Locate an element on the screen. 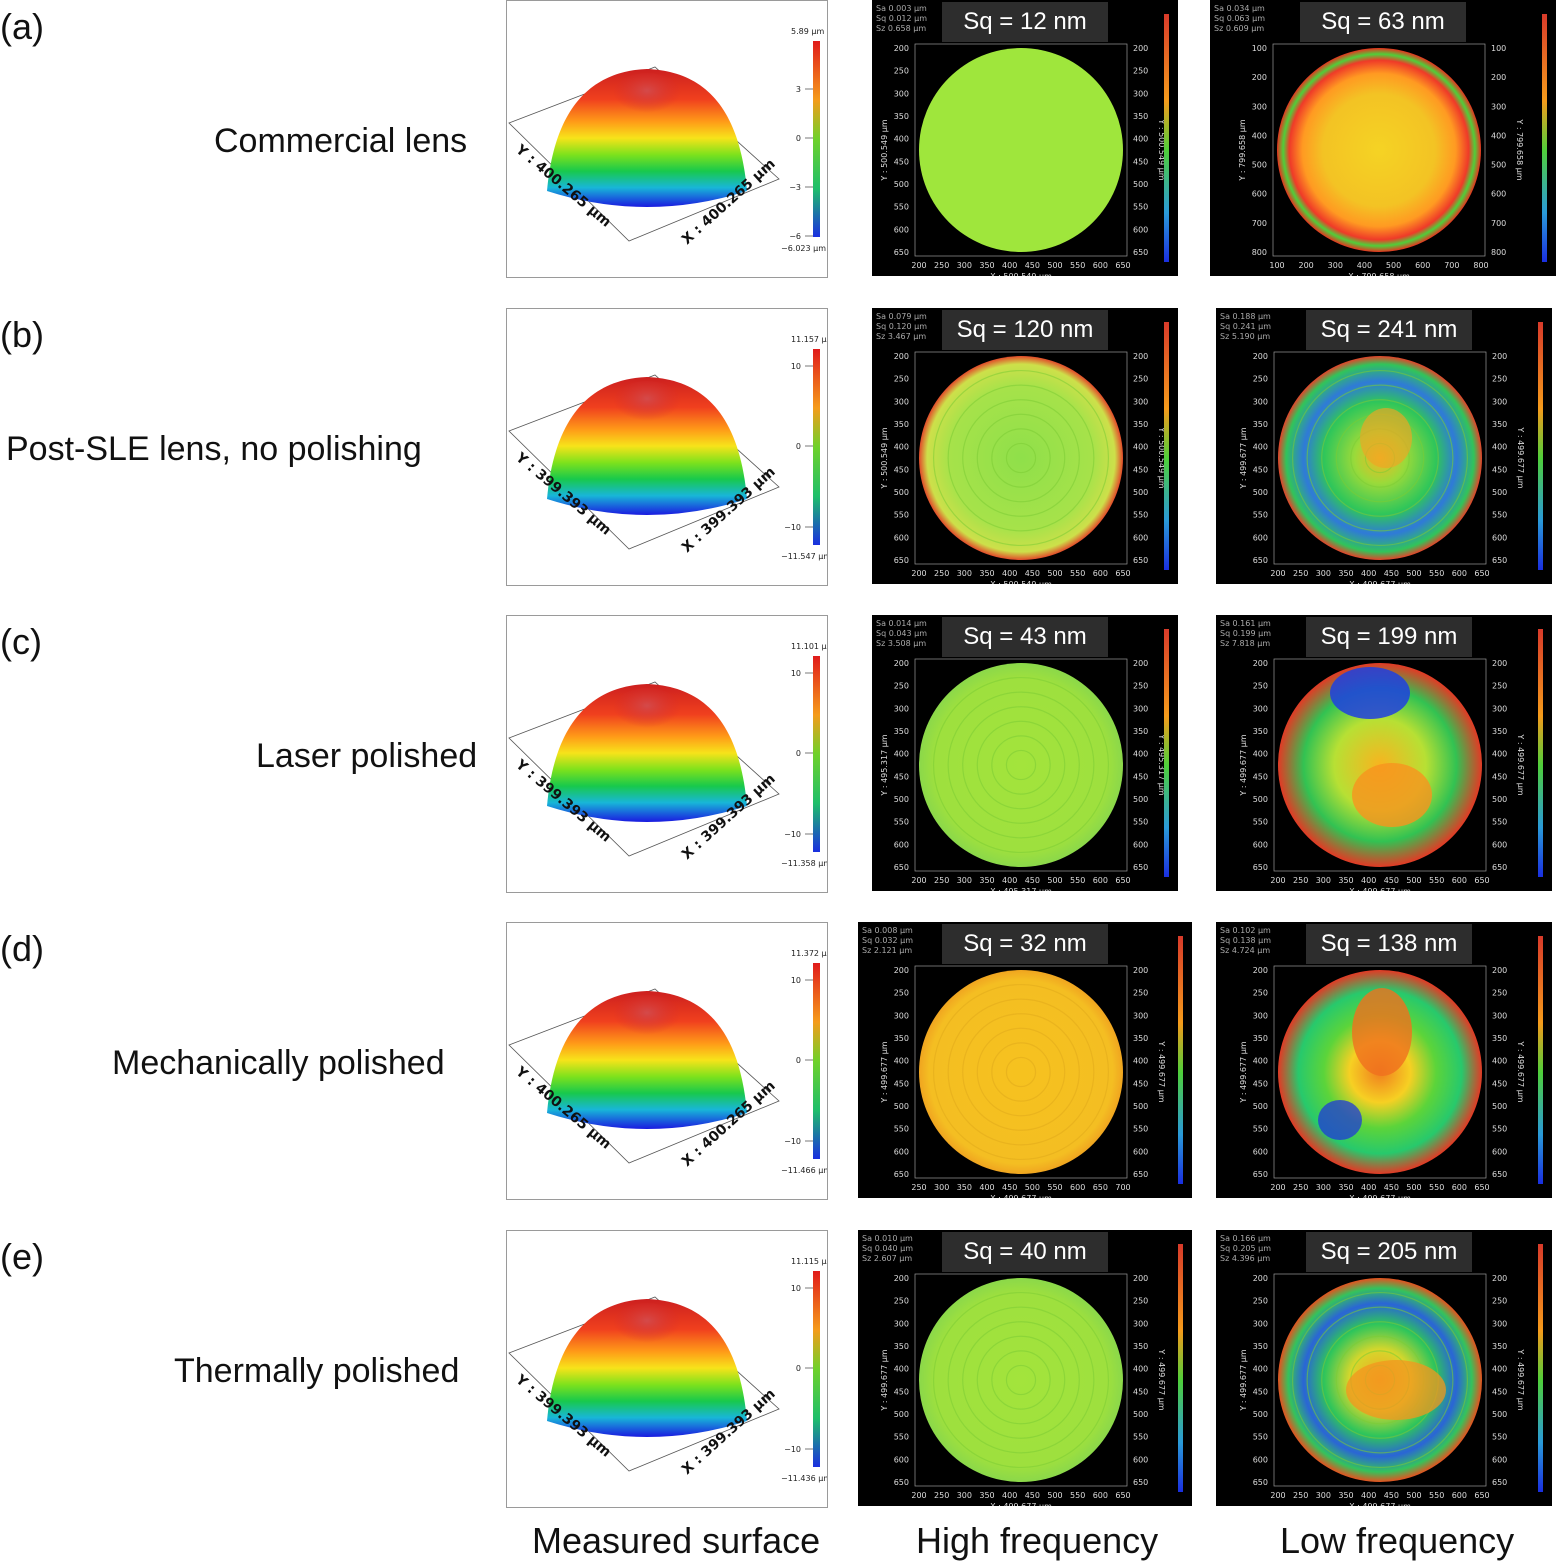  column-header-high: High frequency is located at coordinates (1037, 1540).